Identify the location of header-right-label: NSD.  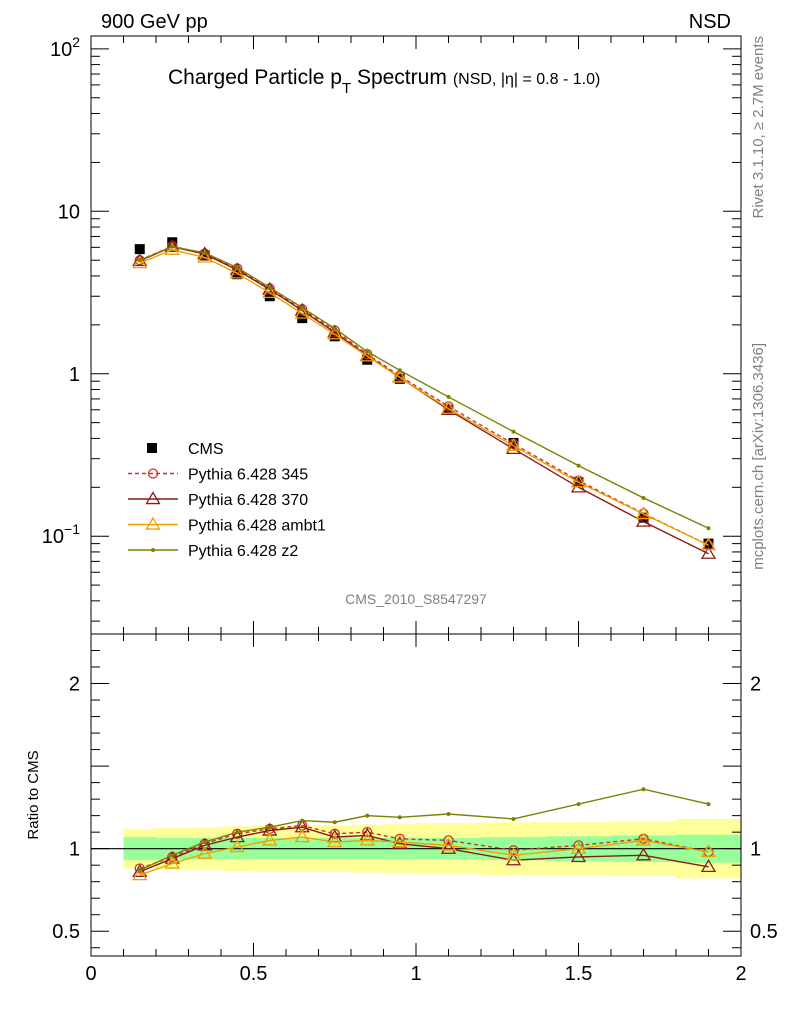
(710, 22).